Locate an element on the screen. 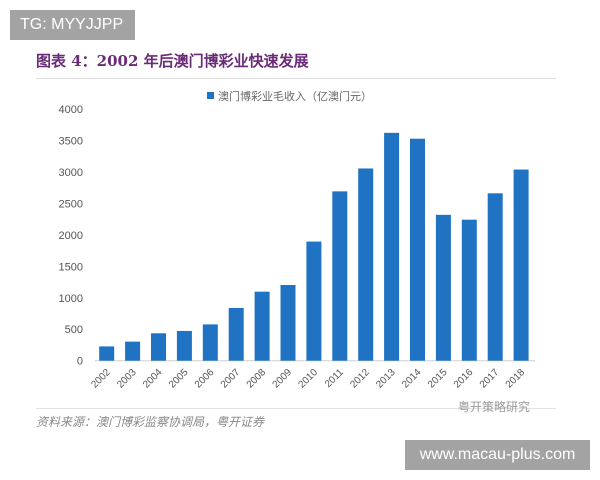  bar-2006 is located at coordinates (210, 342).